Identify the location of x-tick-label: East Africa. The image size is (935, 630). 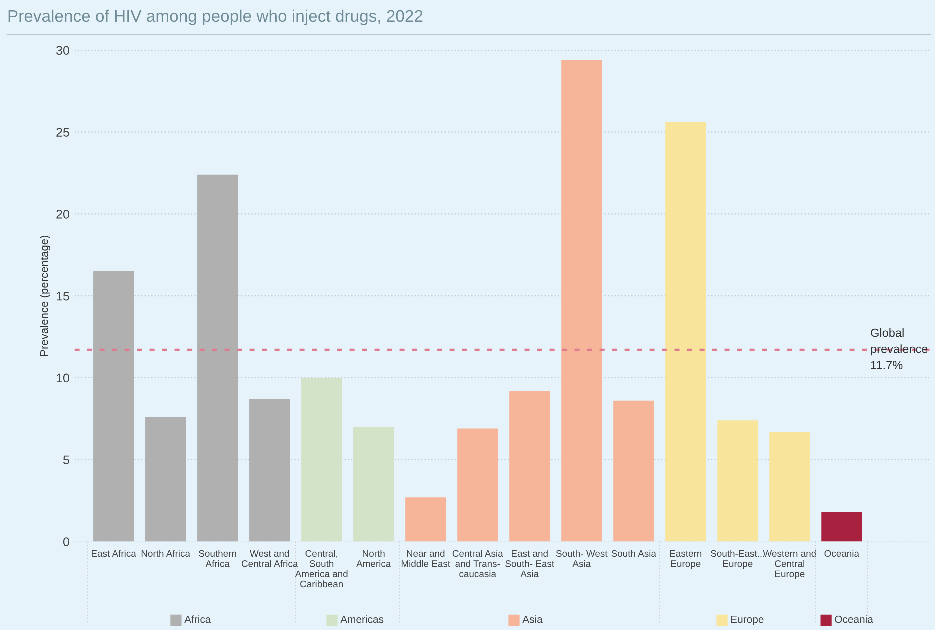
(114, 554).